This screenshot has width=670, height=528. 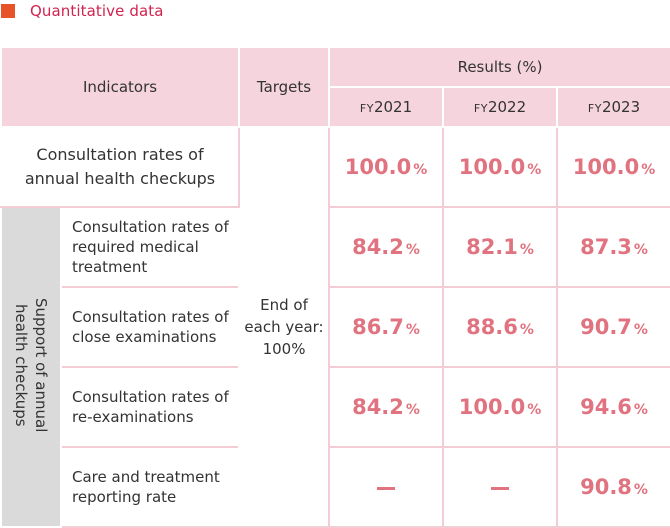 I want to click on value-cell: 88.6%, so click(x=500, y=327).